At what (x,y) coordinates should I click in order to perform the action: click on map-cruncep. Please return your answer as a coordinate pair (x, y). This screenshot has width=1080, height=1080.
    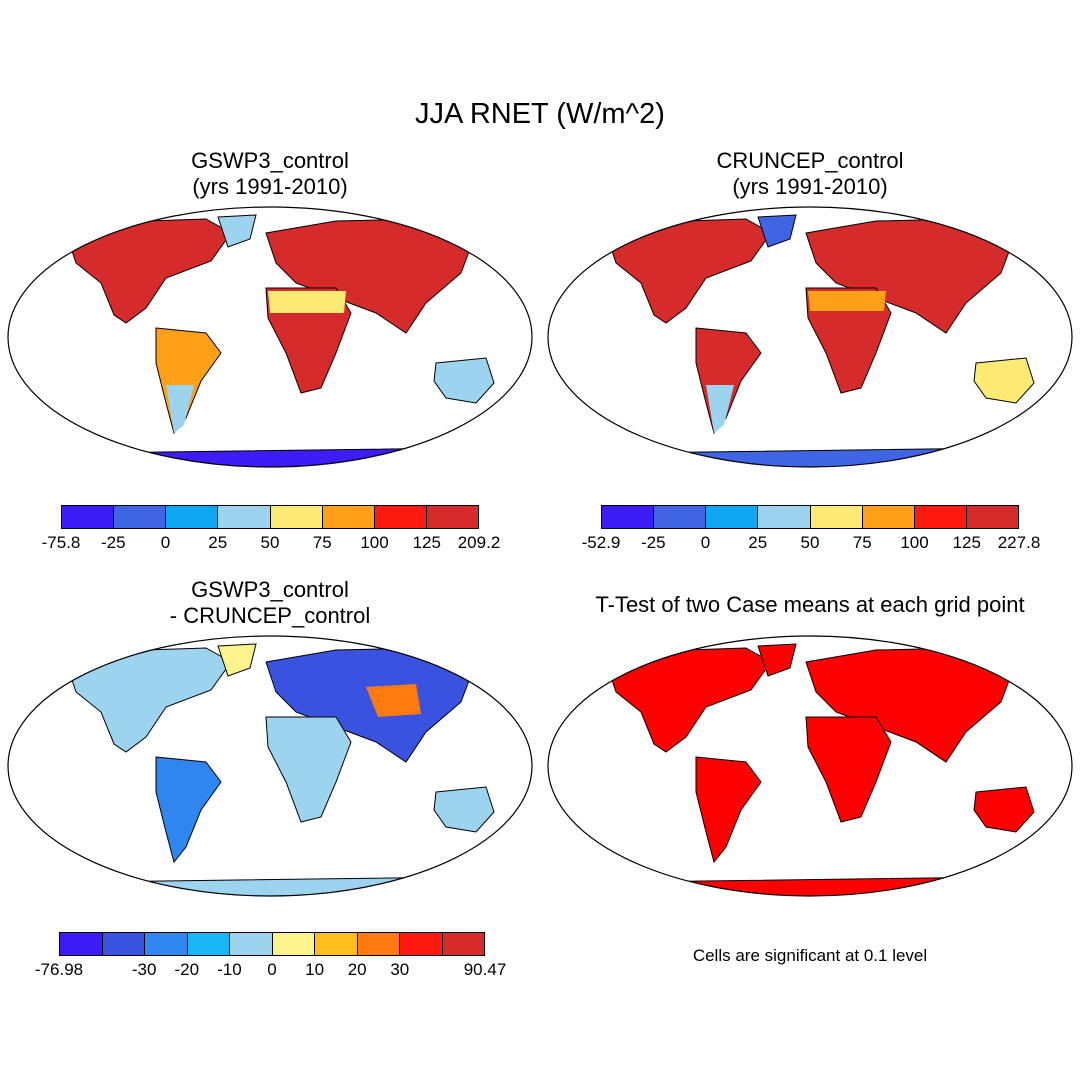
    Looking at the image, I should click on (810, 337).